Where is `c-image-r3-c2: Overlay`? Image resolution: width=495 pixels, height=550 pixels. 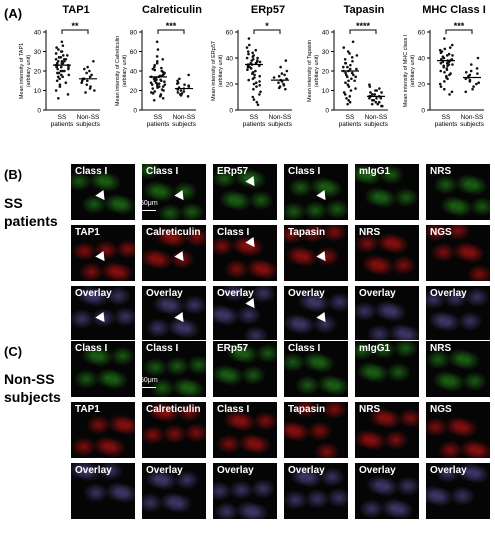
c-image-r3-c2: Overlay is located at coordinates (174, 491).